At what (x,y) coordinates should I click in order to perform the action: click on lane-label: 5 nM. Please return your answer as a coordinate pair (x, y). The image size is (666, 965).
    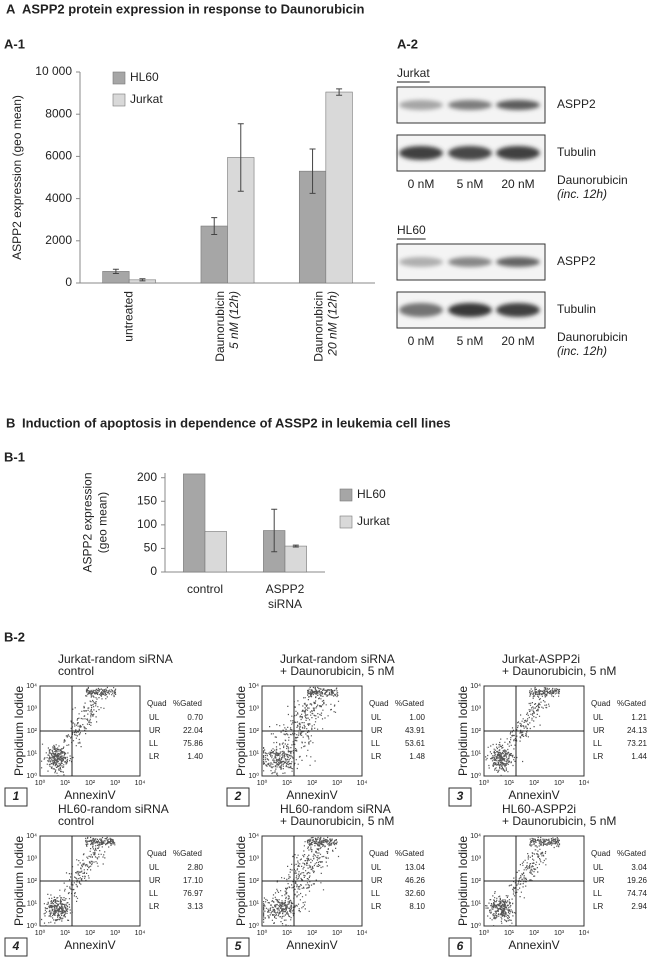
    Looking at the image, I should click on (470, 184).